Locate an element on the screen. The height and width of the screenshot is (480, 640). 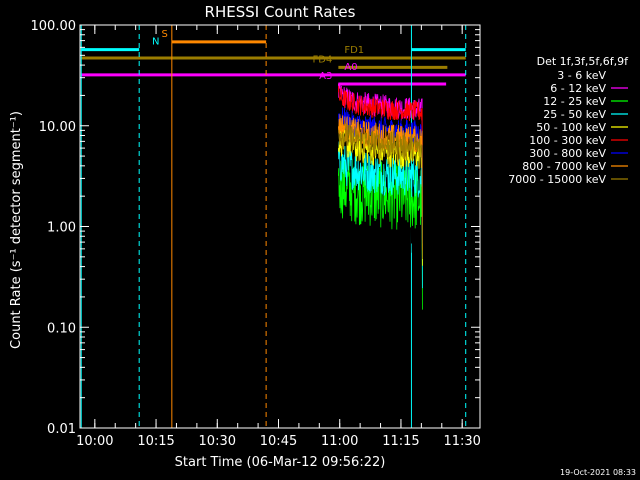
flag-label-fd4: FD4 is located at coordinates (323, 59).